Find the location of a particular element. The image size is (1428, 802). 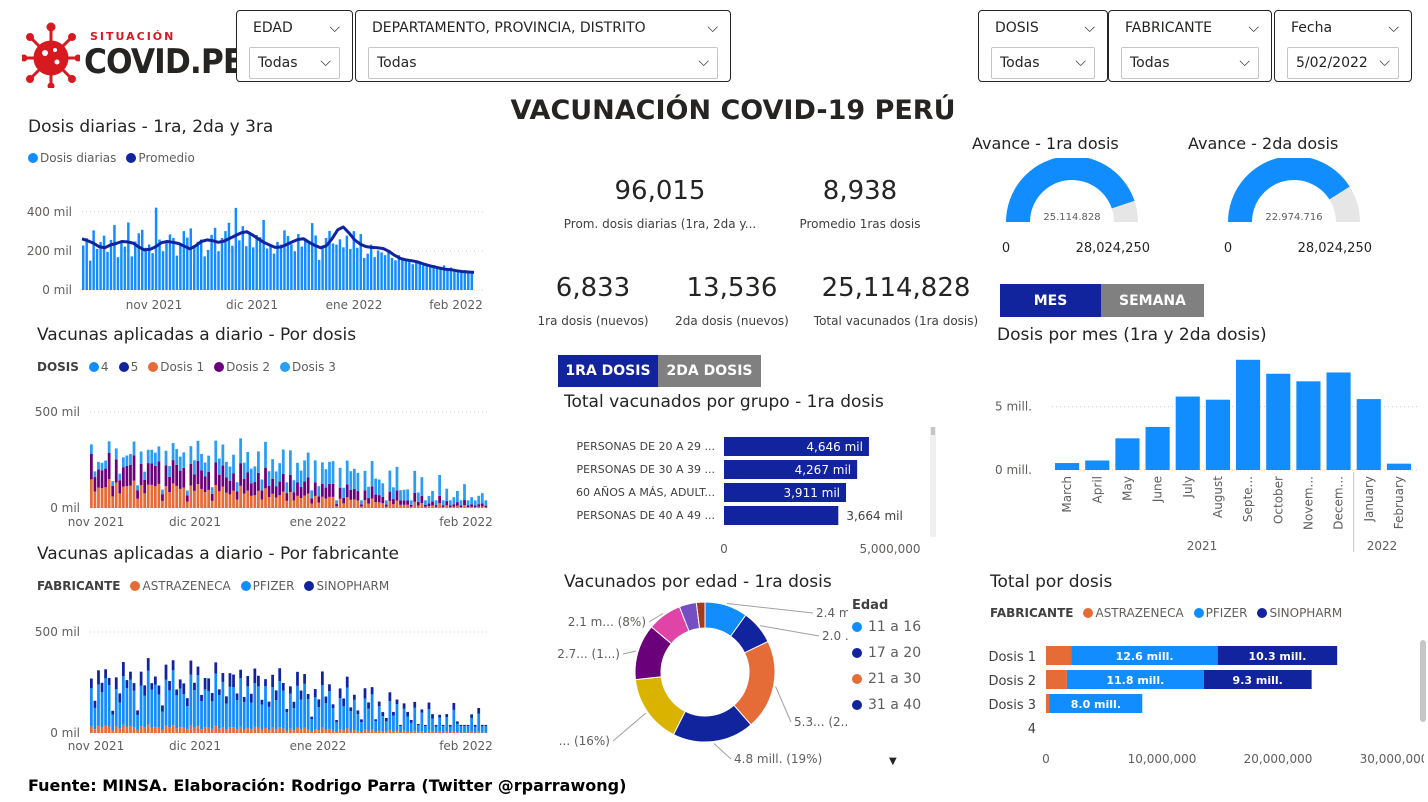

button-semana: SEMANA is located at coordinates (1152, 300).